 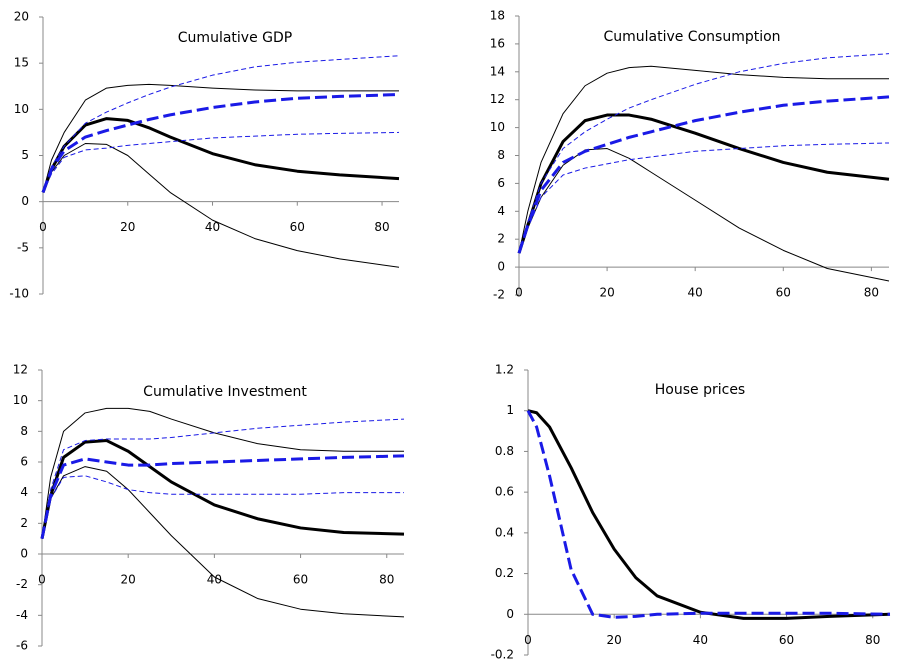 I want to click on y-tick-label: -6, so click(x=22, y=646).